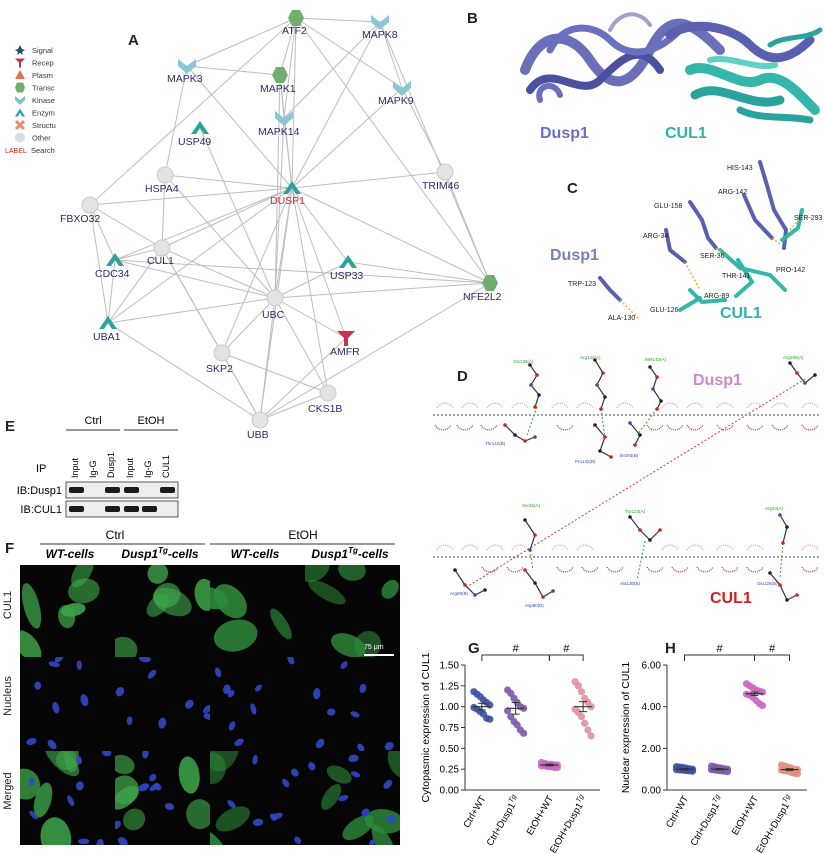 Image resolution: width=825 pixels, height=853 pixels. What do you see at coordinates (501, 824) in the screenshot?
I see `x-tick-base: Ctrl+Dusp1` at bounding box center [501, 824].